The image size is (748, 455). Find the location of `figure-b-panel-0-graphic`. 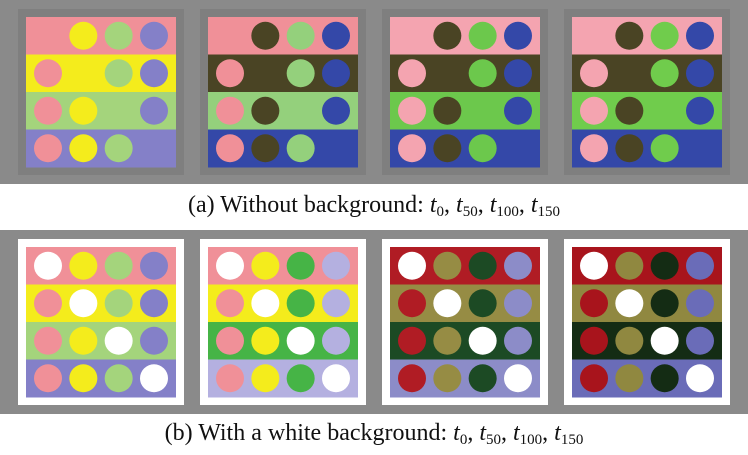

figure-b-panel-0-graphic is located at coordinates (101, 322).